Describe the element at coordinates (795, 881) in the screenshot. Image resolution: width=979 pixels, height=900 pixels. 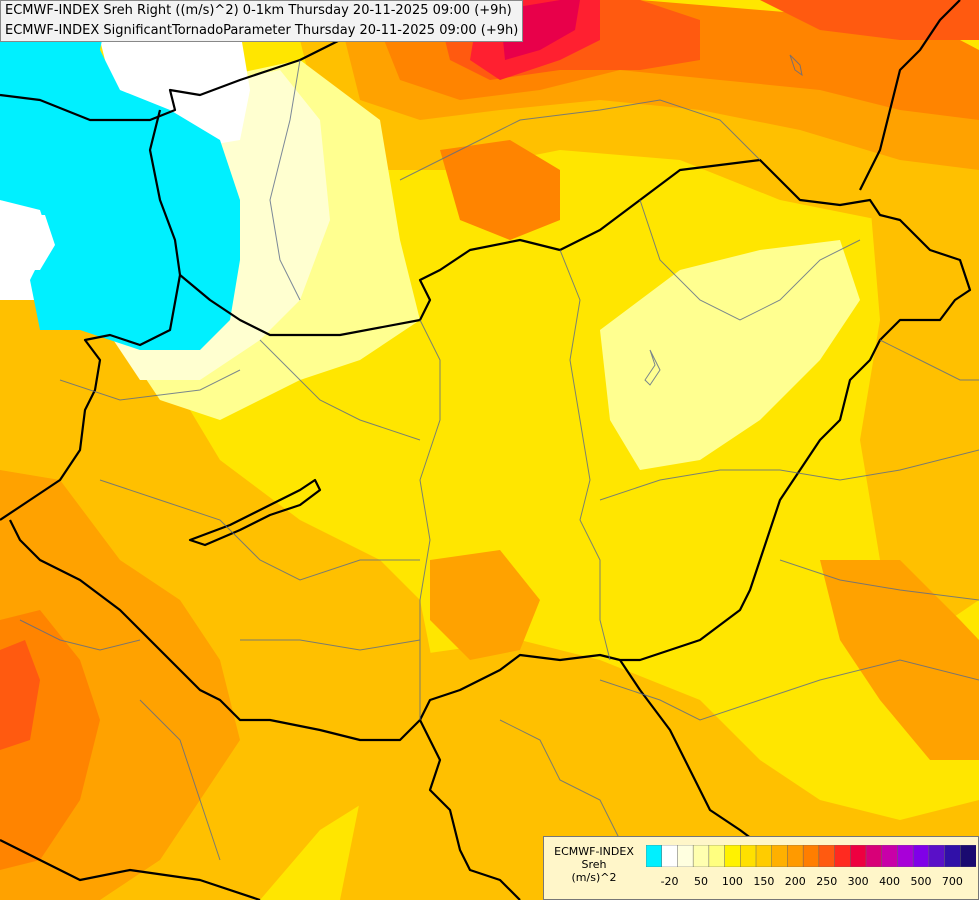
I see `legend-tick-label: 200` at that location.